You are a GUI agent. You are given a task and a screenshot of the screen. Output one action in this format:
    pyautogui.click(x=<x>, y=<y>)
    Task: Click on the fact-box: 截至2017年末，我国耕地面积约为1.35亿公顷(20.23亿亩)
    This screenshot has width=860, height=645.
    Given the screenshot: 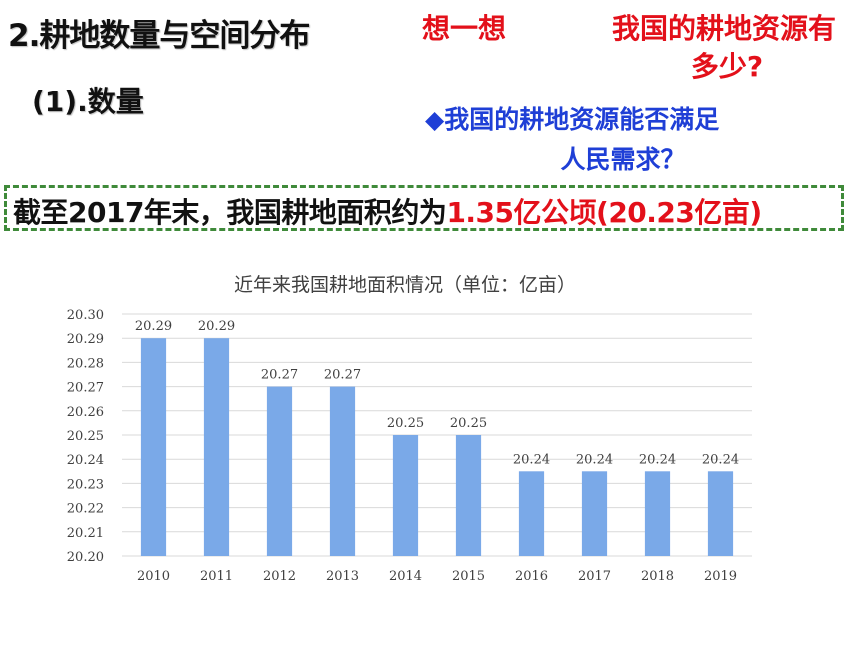 What is the action you would take?
    pyautogui.click(x=424, y=208)
    